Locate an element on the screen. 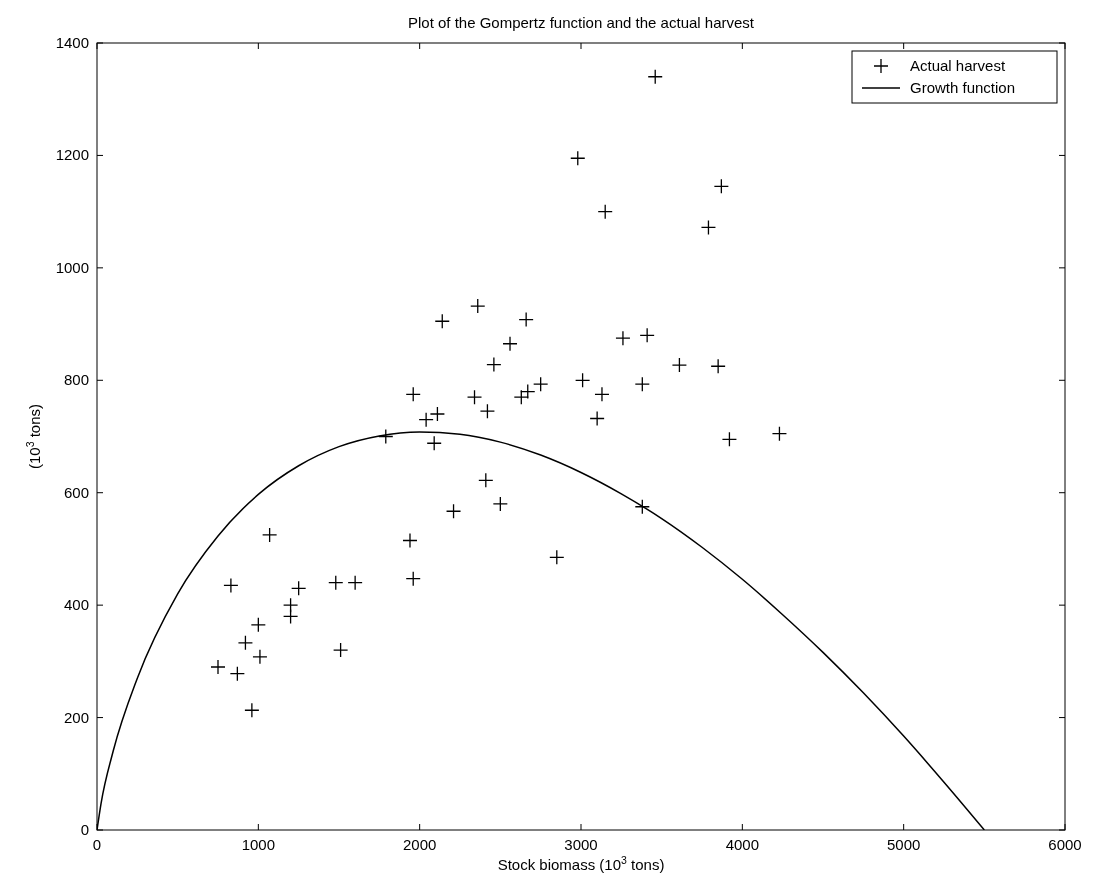 This screenshot has height=882, width=1103. y-tick-label: 1000 is located at coordinates (72, 267).